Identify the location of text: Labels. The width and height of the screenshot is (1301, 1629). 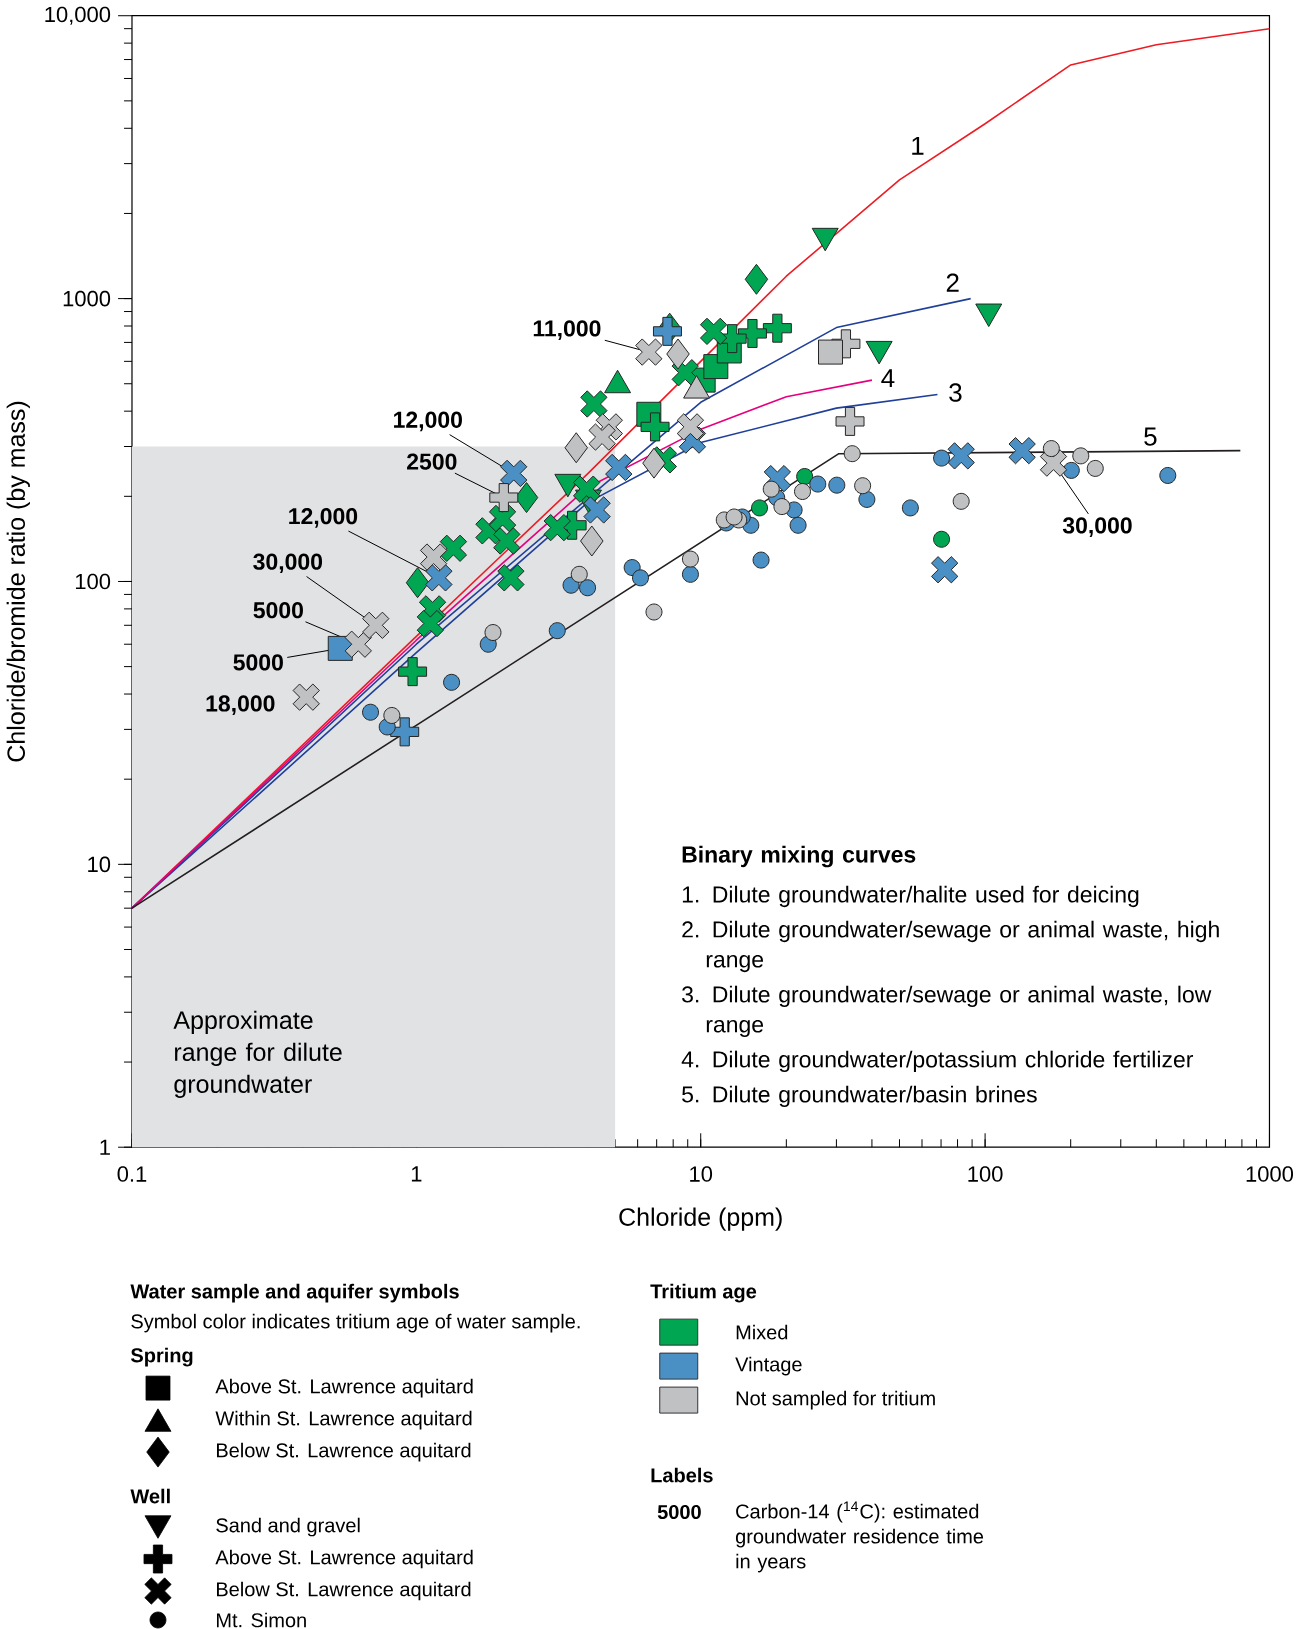
(682, 1475).